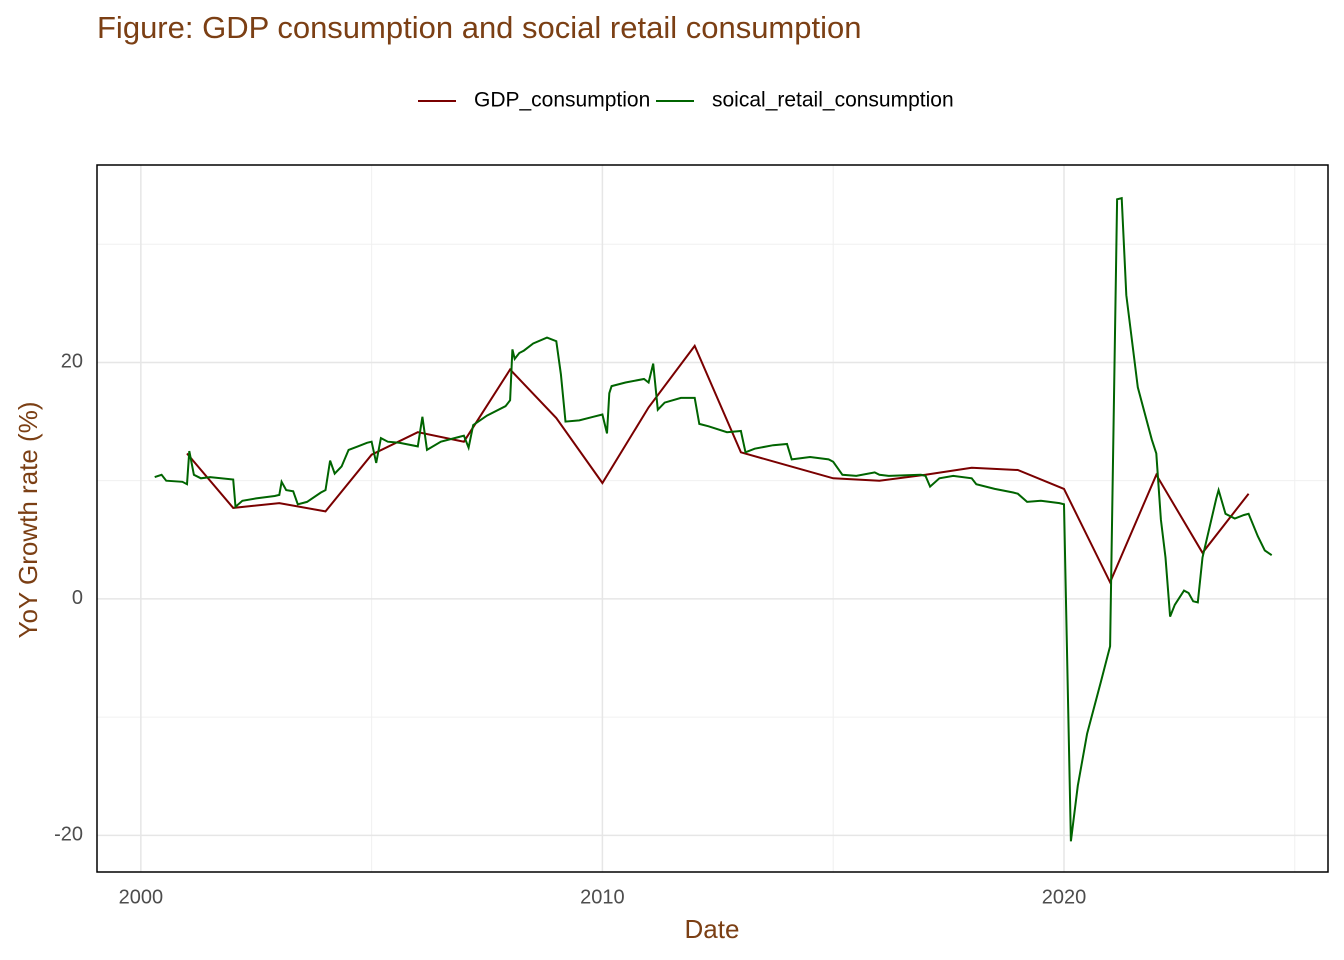 This screenshot has width=1344, height=960. I want to click on y-tick-label: 20, so click(72, 362).